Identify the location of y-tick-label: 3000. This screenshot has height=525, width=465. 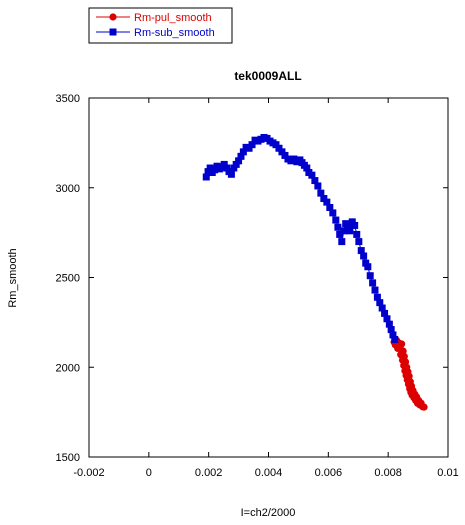
(68, 189).